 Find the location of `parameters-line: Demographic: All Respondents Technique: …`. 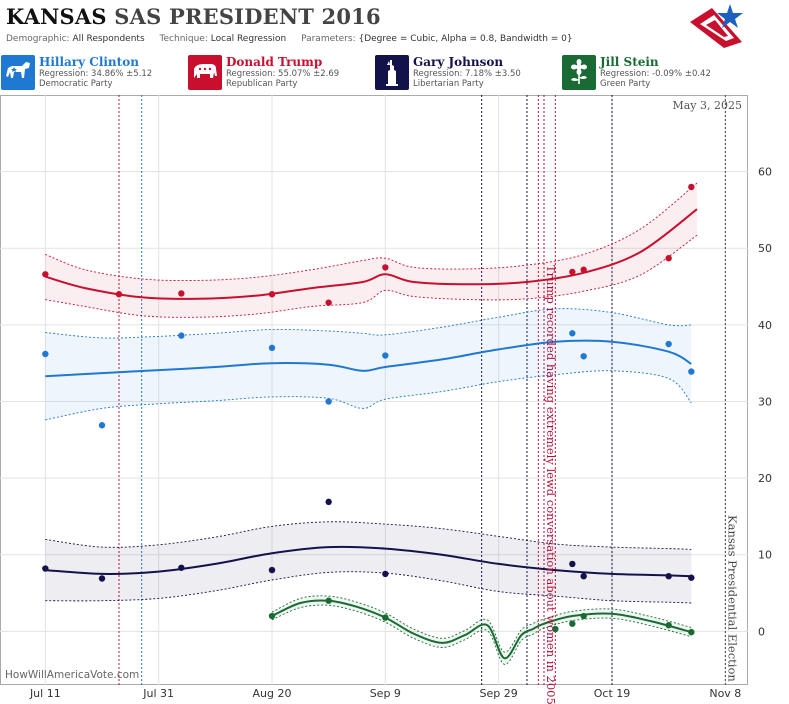

parameters-line: Demographic: All Respondents Technique: … is located at coordinates (295, 39).